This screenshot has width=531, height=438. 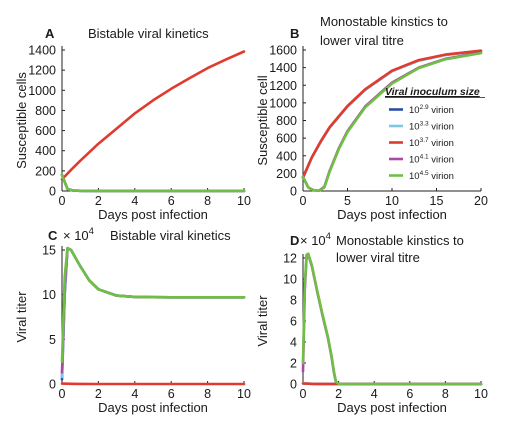 I want to click on legend-entry: 102.9 virion, so click(x=431, y=110).